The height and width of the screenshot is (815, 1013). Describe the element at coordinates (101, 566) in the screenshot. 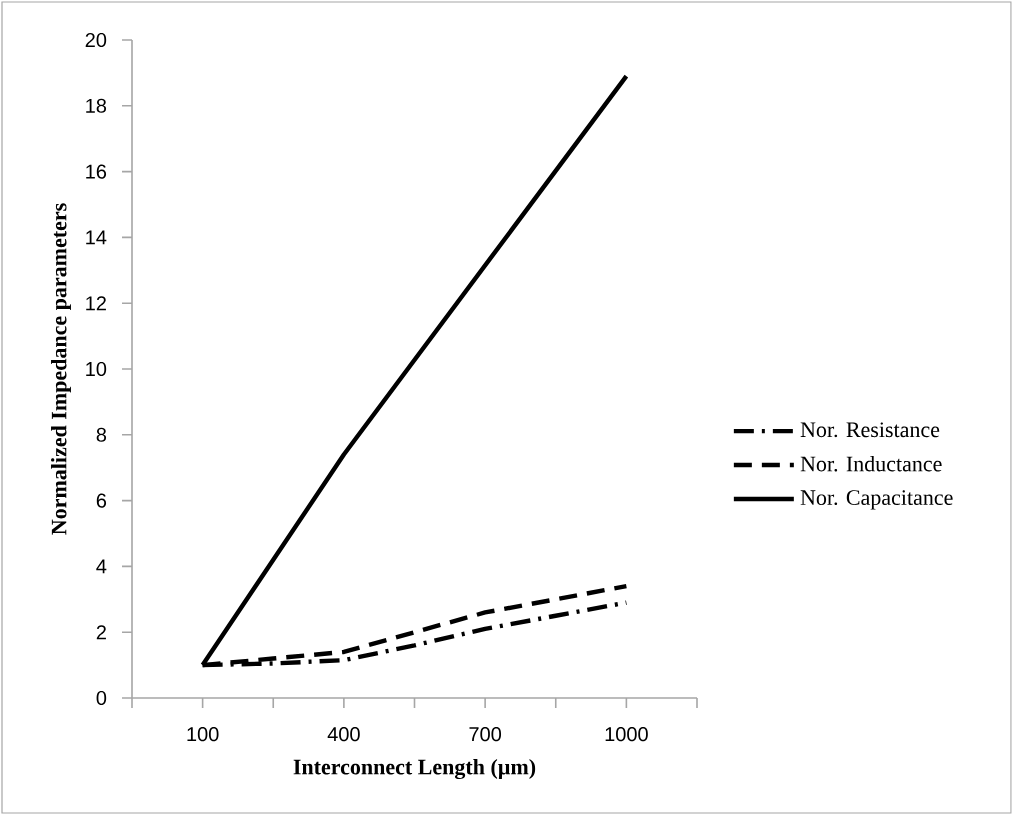

I see `y-tick-label: 4` at that location.